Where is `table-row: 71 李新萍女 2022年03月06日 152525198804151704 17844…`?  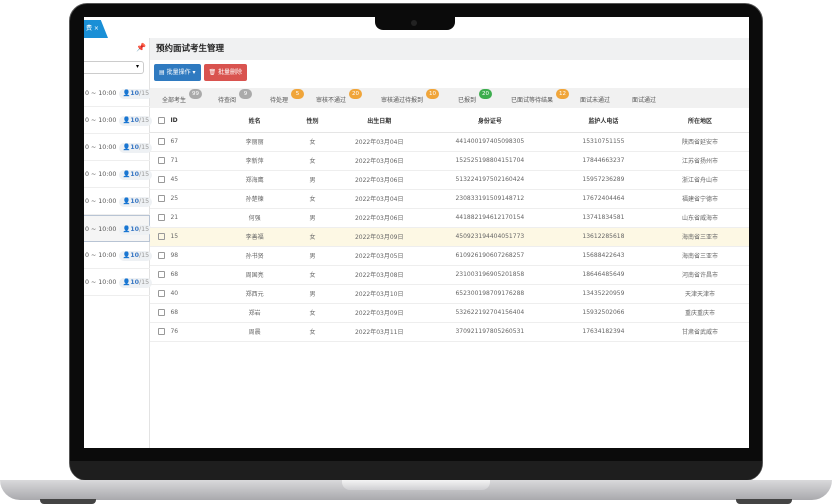 table-row: 71 李新萍女 2022年03月06日 152525198804151704 17844… is located at coordinates (449, 161).